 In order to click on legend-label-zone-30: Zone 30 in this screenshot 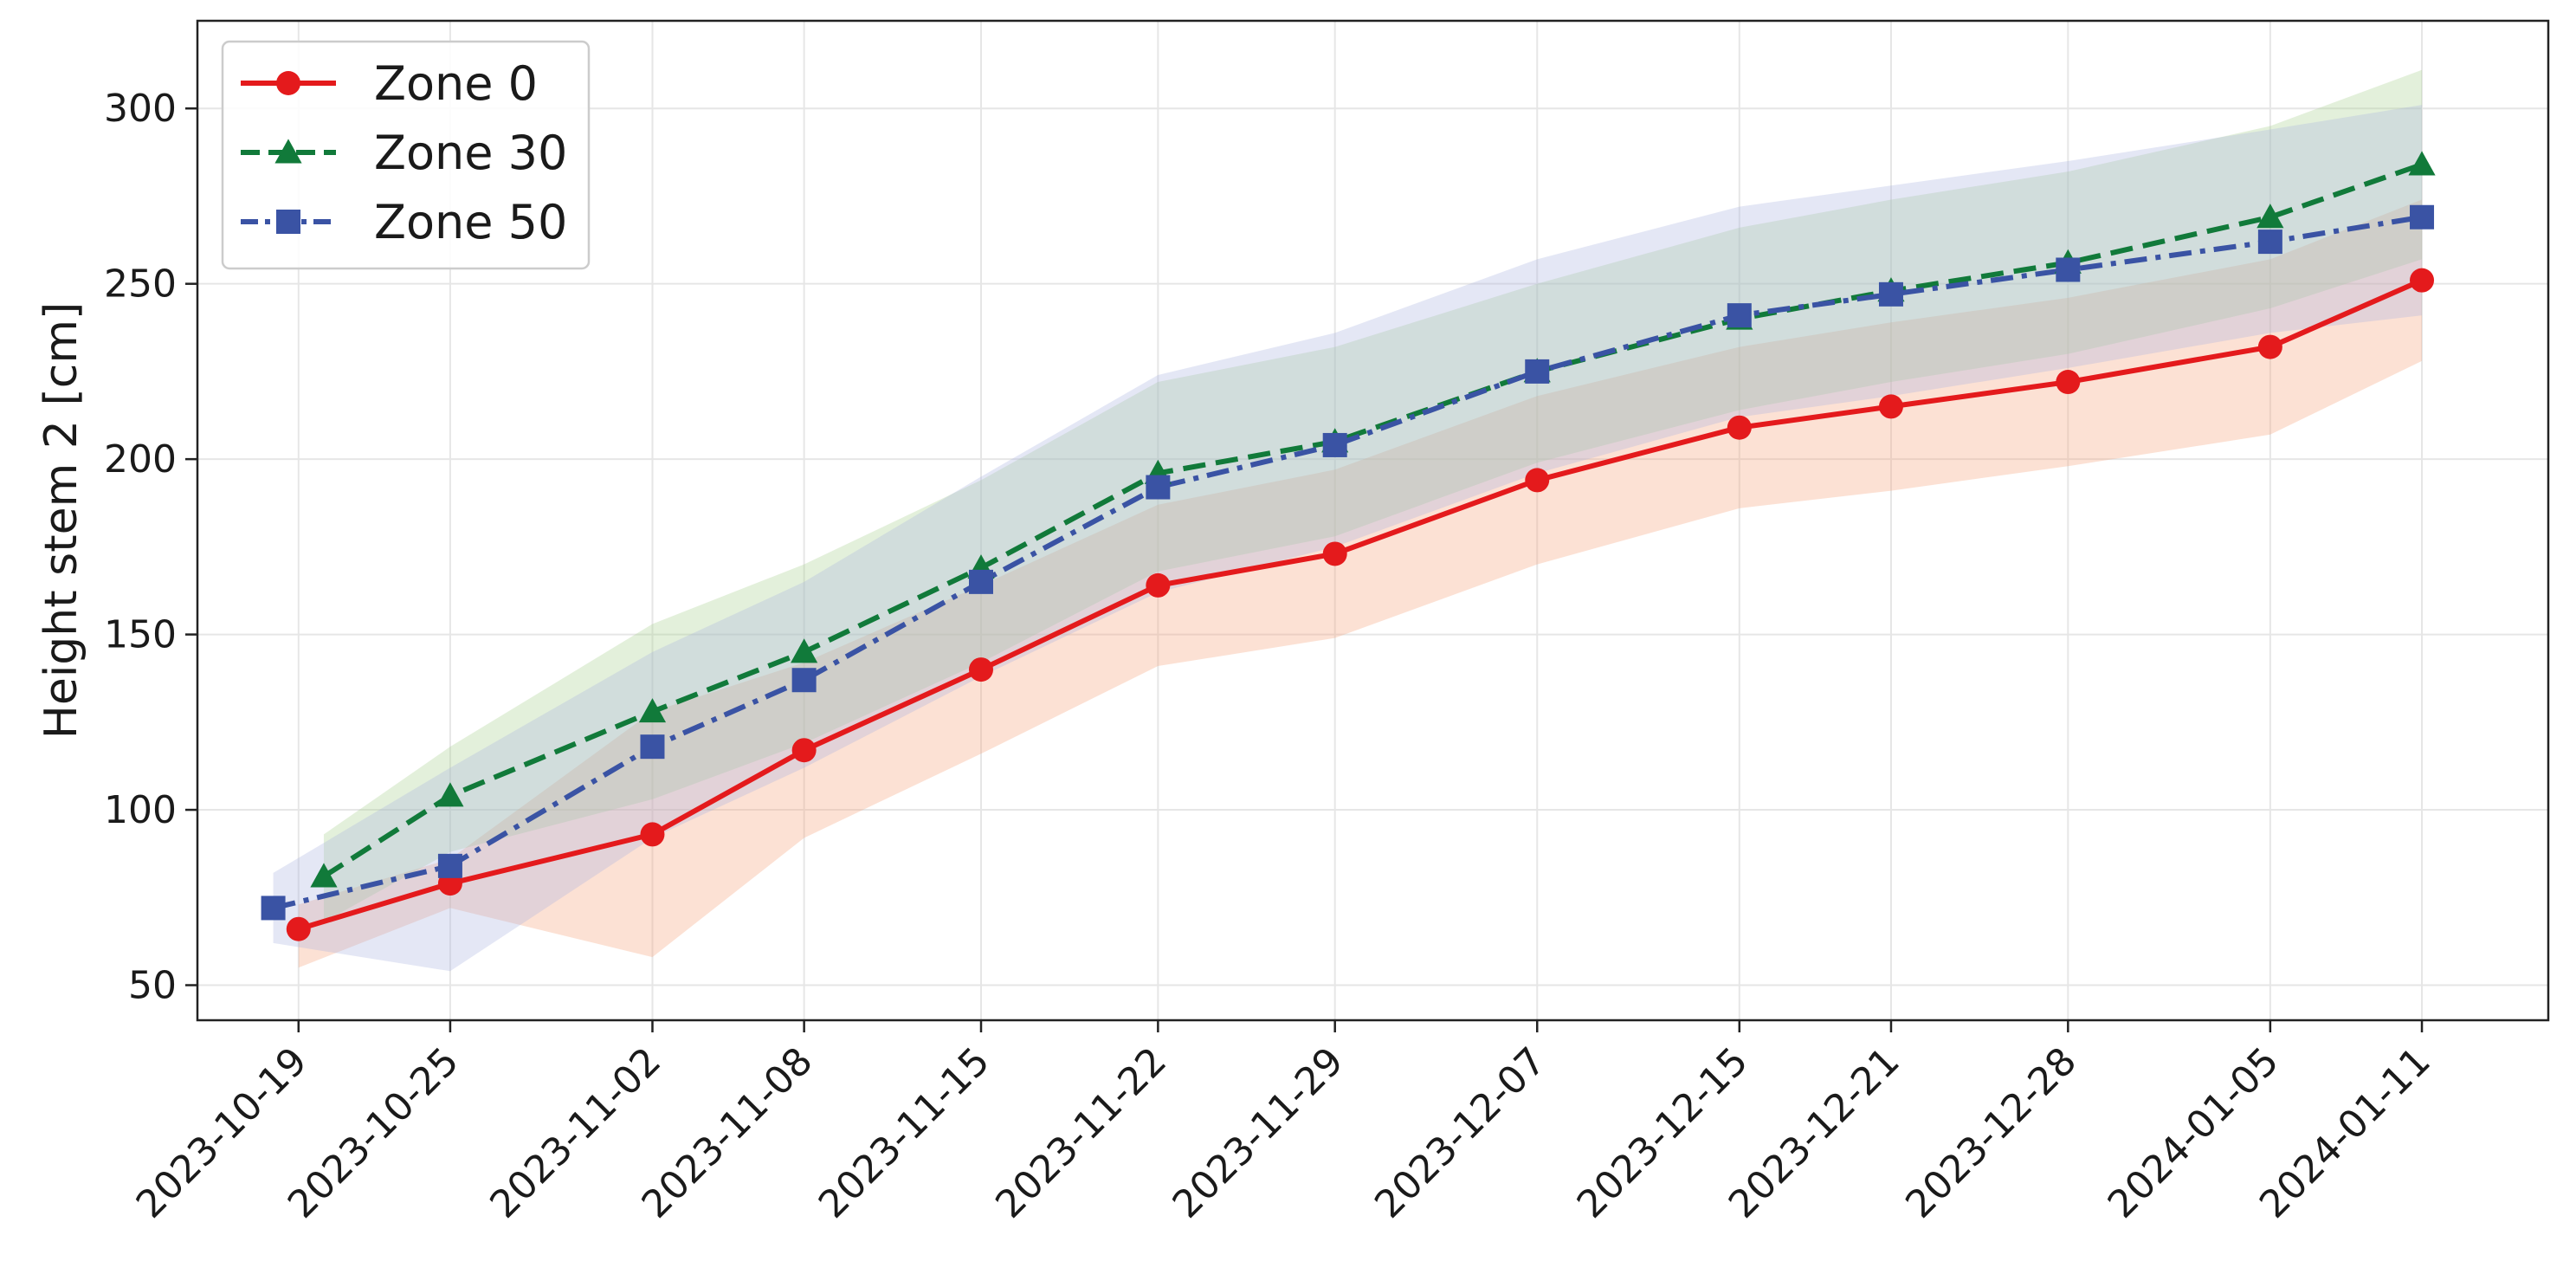, I will do `click(471, 153)`.